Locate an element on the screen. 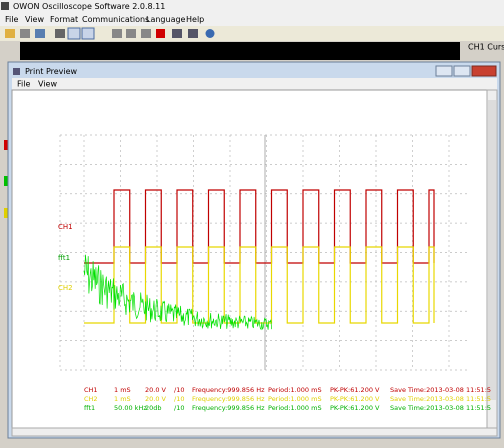 Image resolution: width=504 pixels, height=448 pixels. preview-icon is located at coordinates (16, 71).